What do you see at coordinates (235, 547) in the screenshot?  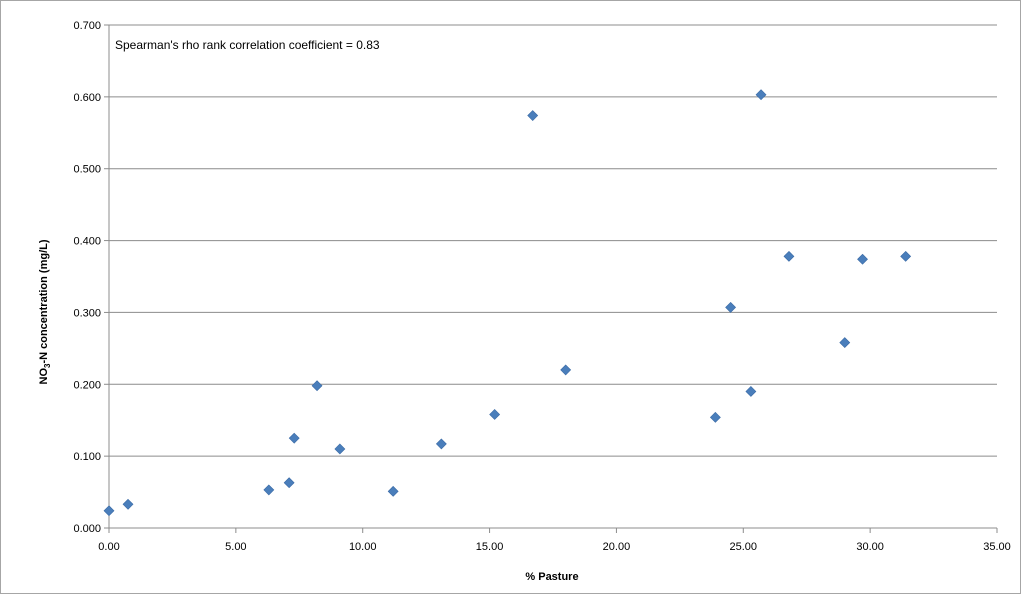 I see `x-tick-label: 5.00` at bounding box center [235, 547].